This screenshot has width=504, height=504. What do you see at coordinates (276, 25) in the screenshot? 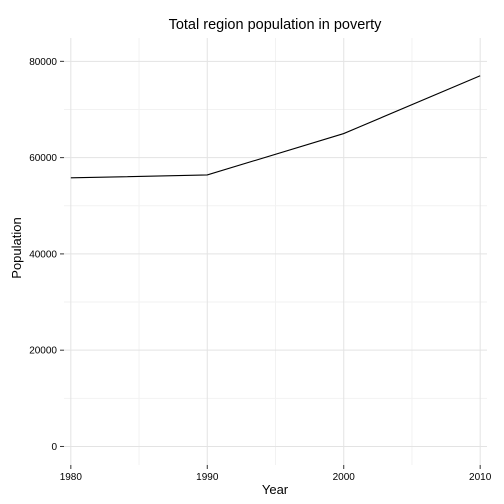
I see `chart-title: Total region population in poverty` at bounding box center [276, 25].